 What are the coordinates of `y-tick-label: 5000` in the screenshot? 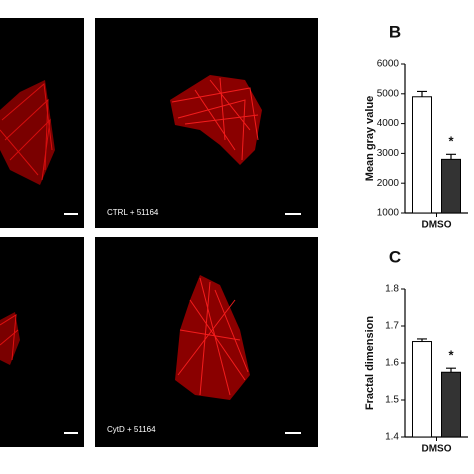 It's located at (388, 93).